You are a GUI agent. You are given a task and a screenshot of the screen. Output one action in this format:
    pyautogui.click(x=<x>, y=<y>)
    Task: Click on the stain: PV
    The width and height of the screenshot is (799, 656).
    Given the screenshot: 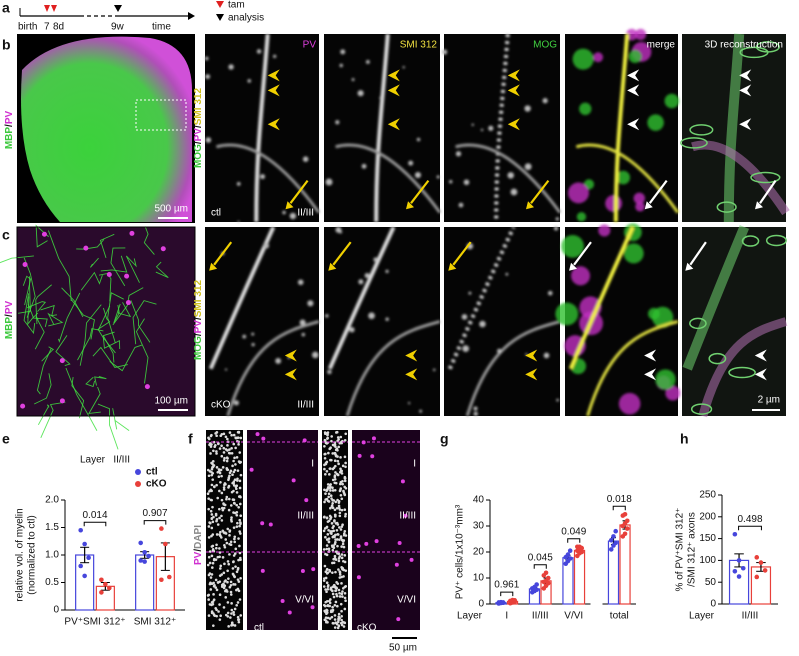 What is the action you would take?
    pyautogui.click(x=198, y=327)
    